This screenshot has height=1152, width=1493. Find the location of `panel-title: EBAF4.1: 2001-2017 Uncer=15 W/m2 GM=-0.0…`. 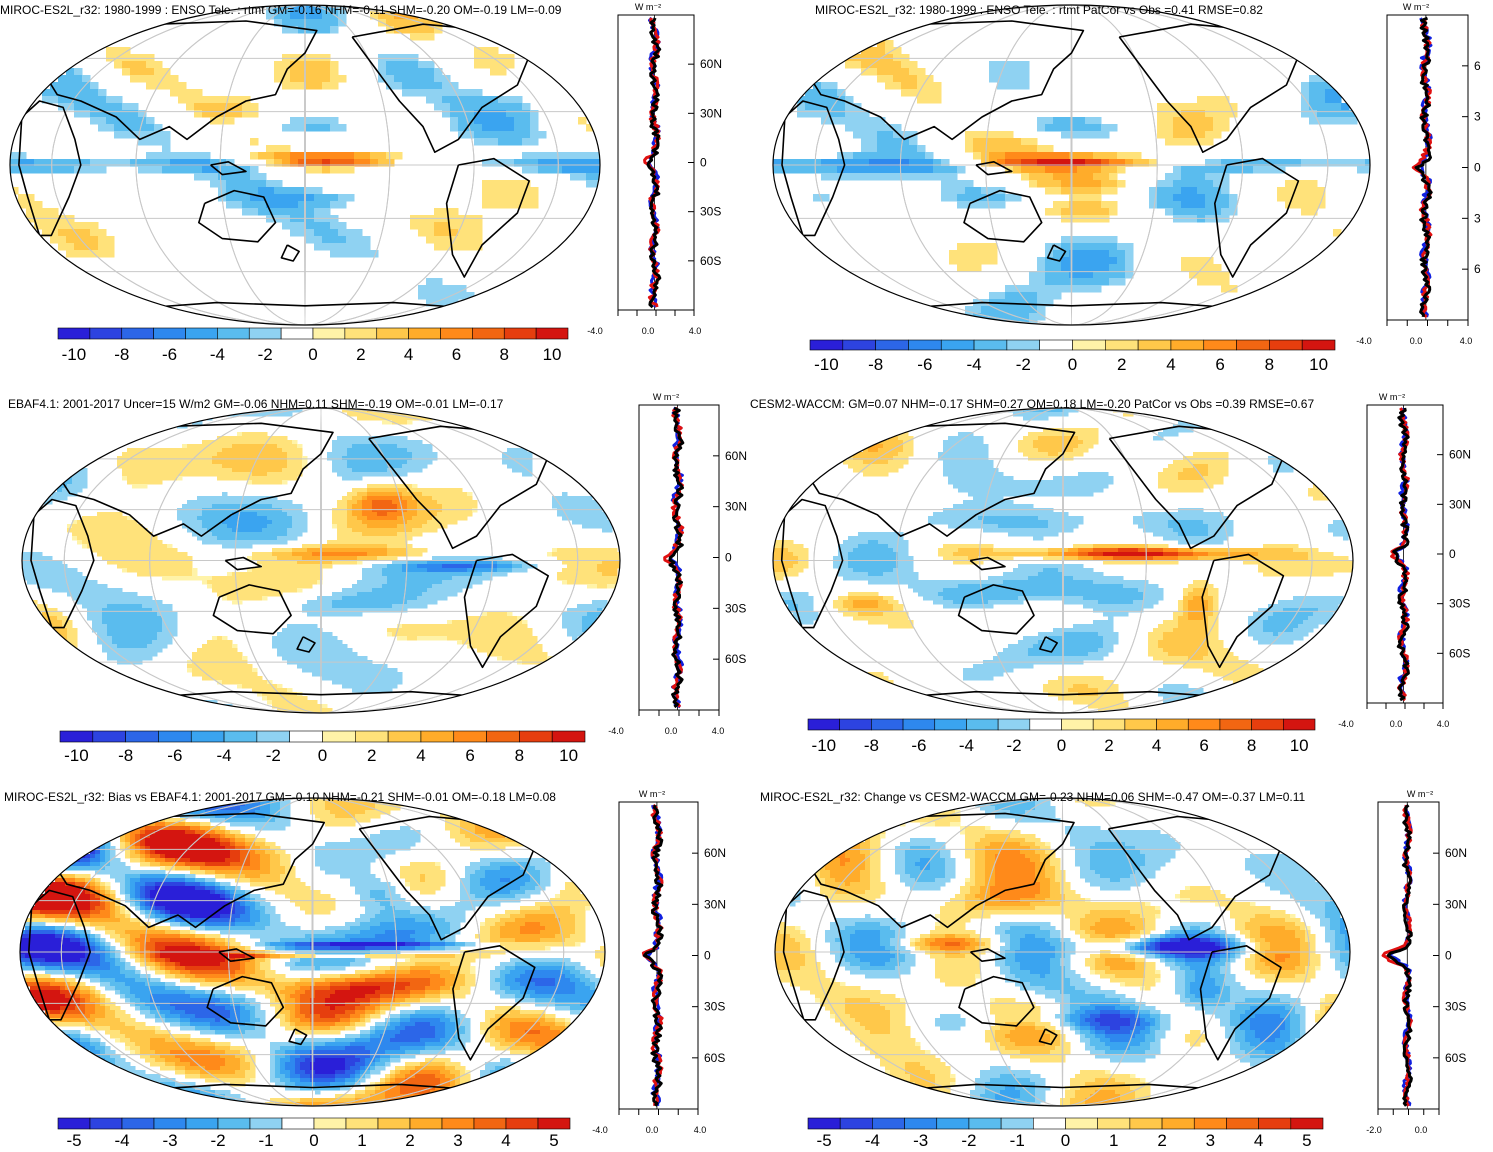

panel-title: EBAF4.1: 2001-2017 Uncer=15 W/m2 GM=-0.0… is located at coordinates (256, 404).